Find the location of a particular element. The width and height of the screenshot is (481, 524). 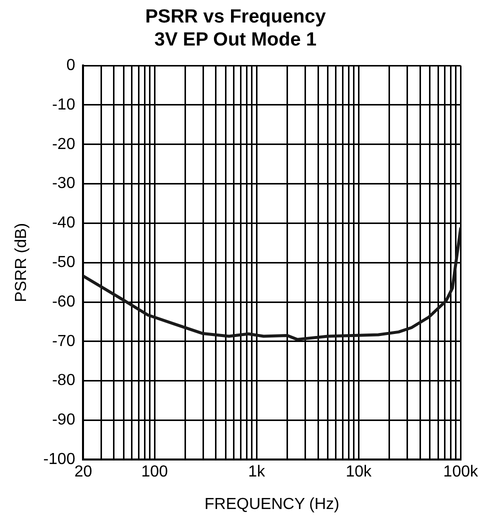

y-tick-label: -40 is located at coordinates (64, 223).